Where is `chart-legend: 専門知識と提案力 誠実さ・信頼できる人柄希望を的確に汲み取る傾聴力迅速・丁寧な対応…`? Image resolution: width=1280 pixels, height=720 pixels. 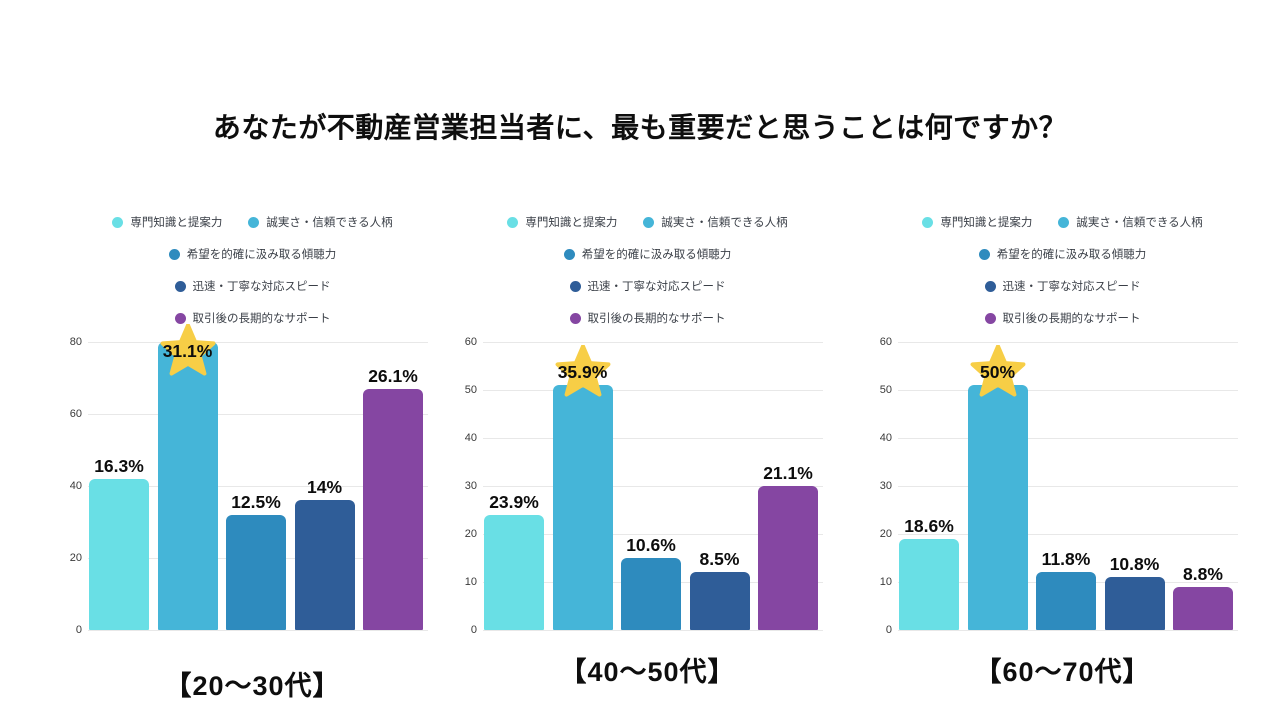 chart-legend: 専門知識と提案力 誠実さ・信頼できる人柄希望を的確に汲み取る傾聴力迅速・丁寧な対応… is located at coordinates (647, 270).